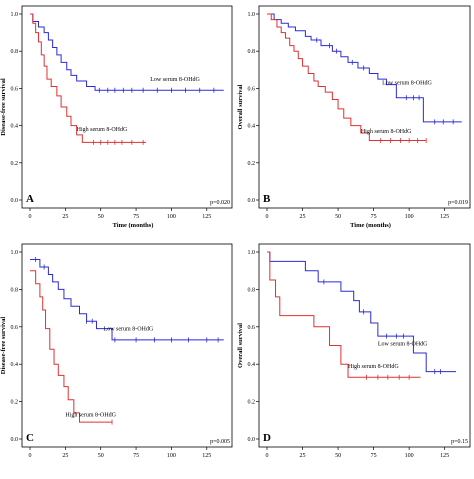 This screenshot has height=479, width=474. What do you see at coordinates (267, 438) in the screenshot?
I see `panel-letter: D` at bounding box center [267, 438].